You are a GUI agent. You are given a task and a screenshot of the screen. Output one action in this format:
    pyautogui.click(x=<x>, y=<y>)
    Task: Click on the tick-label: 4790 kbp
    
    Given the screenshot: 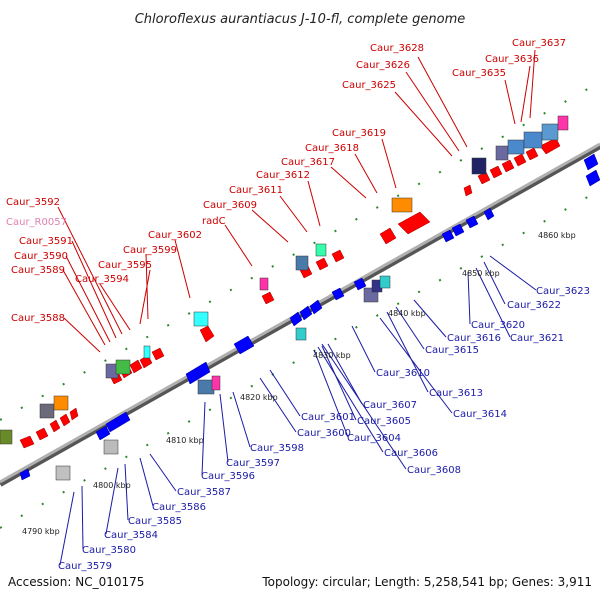 What is the action you would take?
    pyautogui.click(x=41, y=531)
    